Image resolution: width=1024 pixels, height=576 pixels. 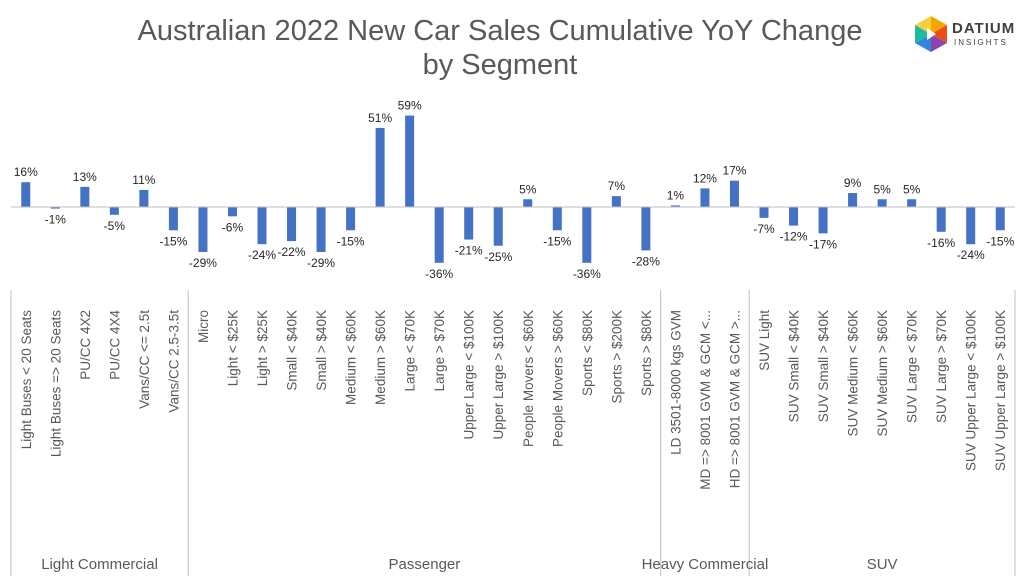 What do you see at coordinates (380, 118) in the screenshot?
I see `data-label: 51%` at bounding box center [380, 118].